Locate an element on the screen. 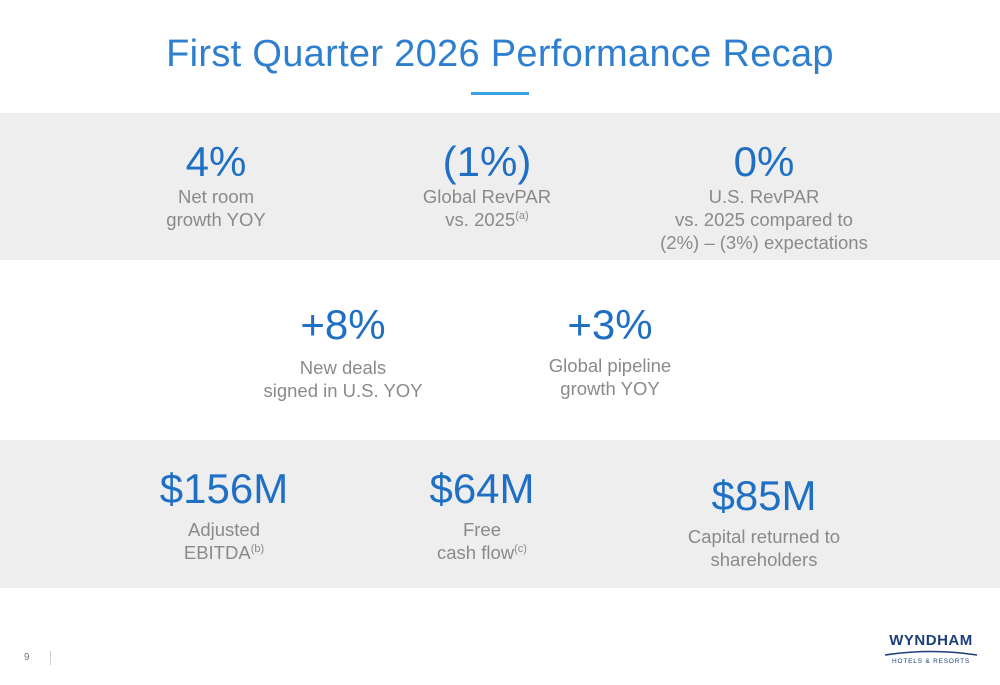 This screenshot has height=685, width=1000. metric-description-line: Adjusted is located at coordinates (224, 529).